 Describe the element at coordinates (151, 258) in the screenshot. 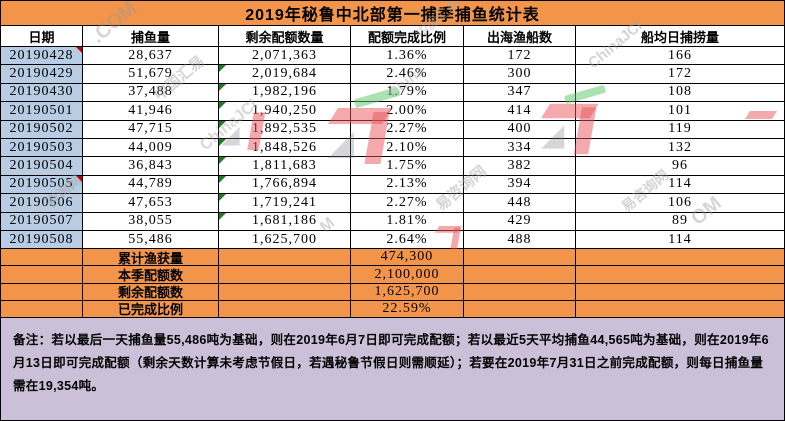

I see `summary-label-total-catch: 累计渔获量` at that location.